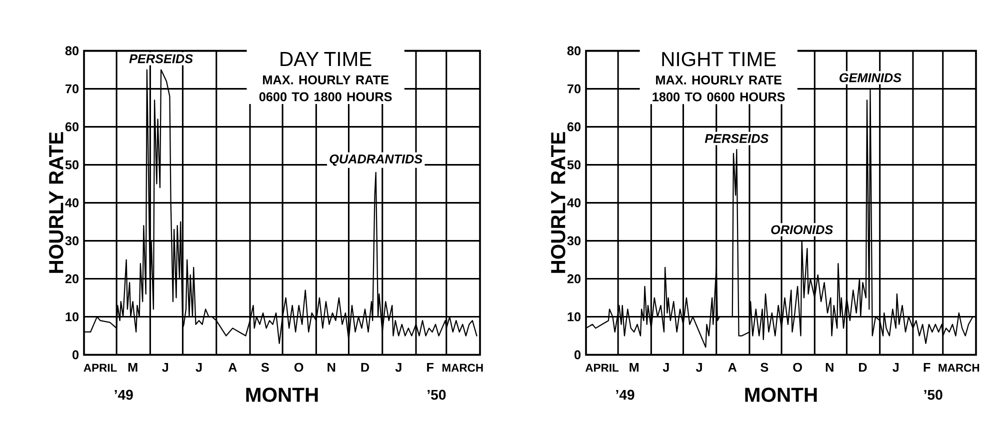 The height and width of the screenshot is (446, 1000). I want to click on text: MAX. HOURLY RATE 0600 TO 1800 HOURS, so click(325, 88).